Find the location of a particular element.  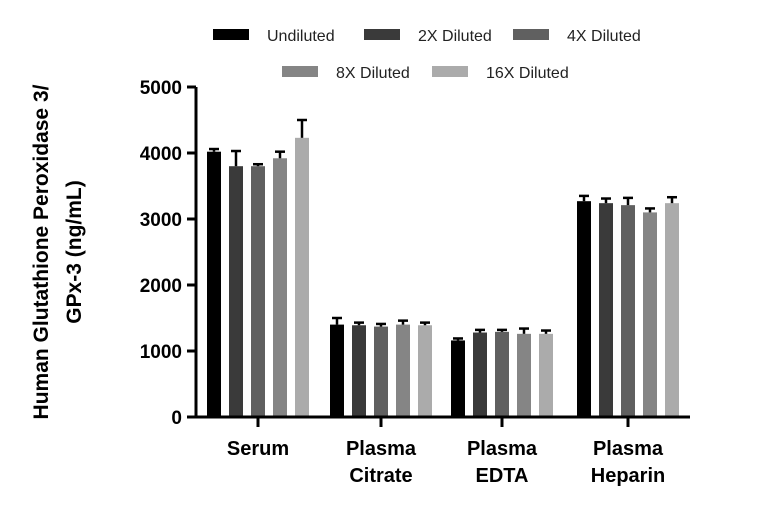

y-axis: 0 1000 2000 3000 4000 5000 is located at coordinates (169, 253).